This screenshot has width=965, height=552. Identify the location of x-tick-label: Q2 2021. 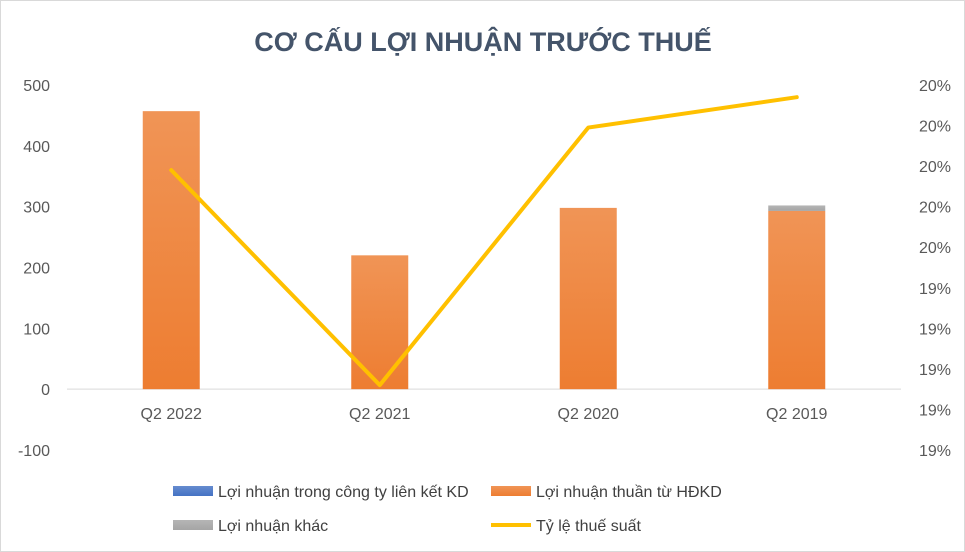
(379, 414).